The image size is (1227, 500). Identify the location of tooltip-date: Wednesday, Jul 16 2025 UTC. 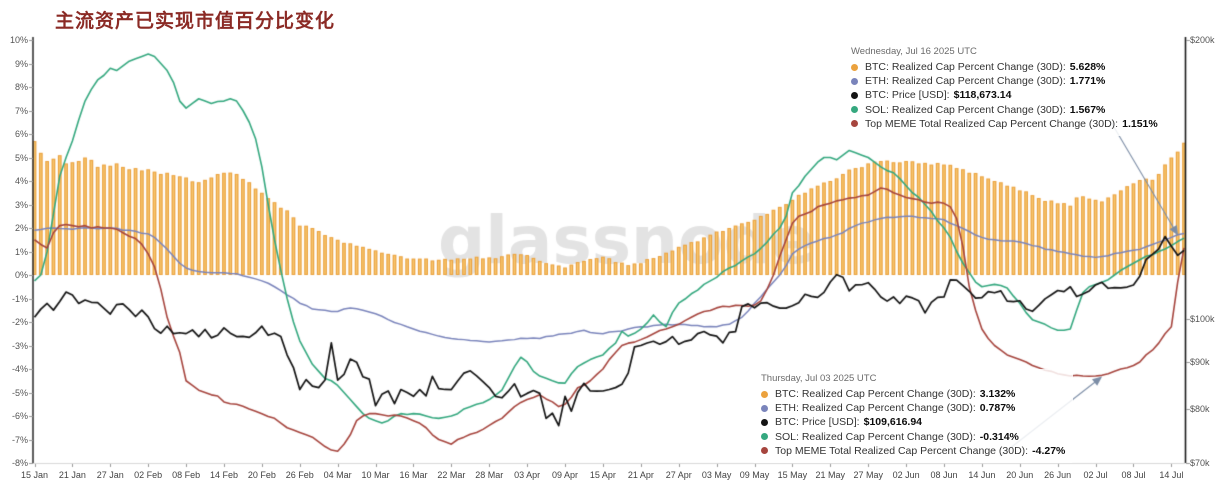
(914, 51).